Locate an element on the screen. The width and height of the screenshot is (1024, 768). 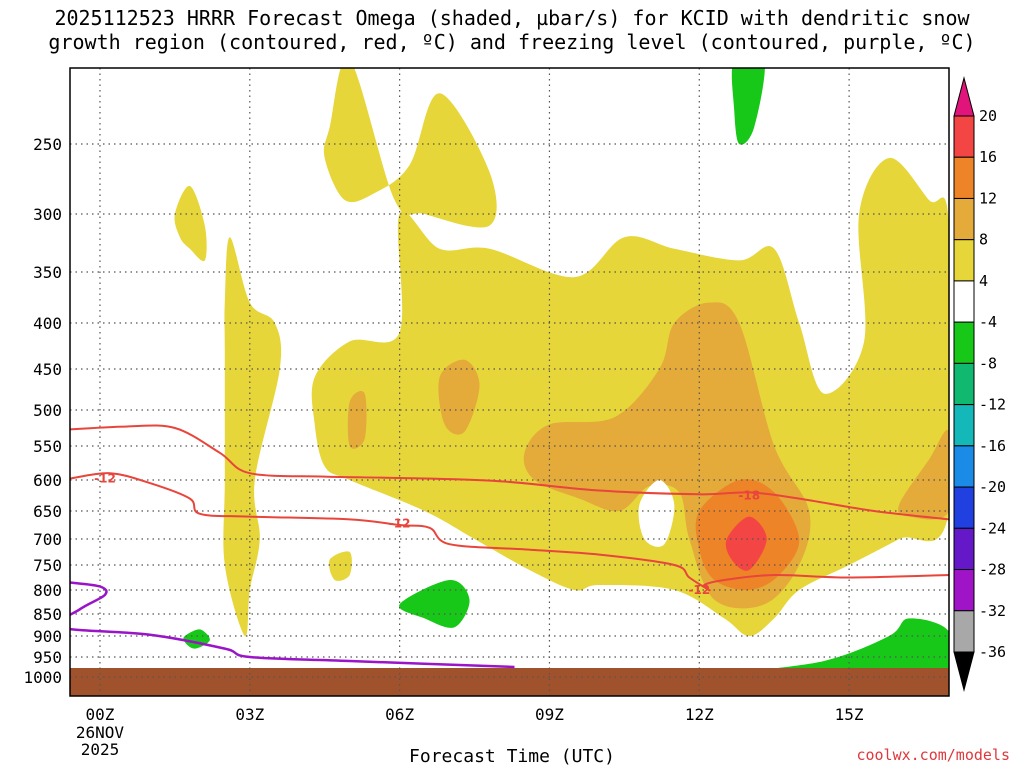
x-tick-00Z: 00Z is located at coordinates (100, 714).